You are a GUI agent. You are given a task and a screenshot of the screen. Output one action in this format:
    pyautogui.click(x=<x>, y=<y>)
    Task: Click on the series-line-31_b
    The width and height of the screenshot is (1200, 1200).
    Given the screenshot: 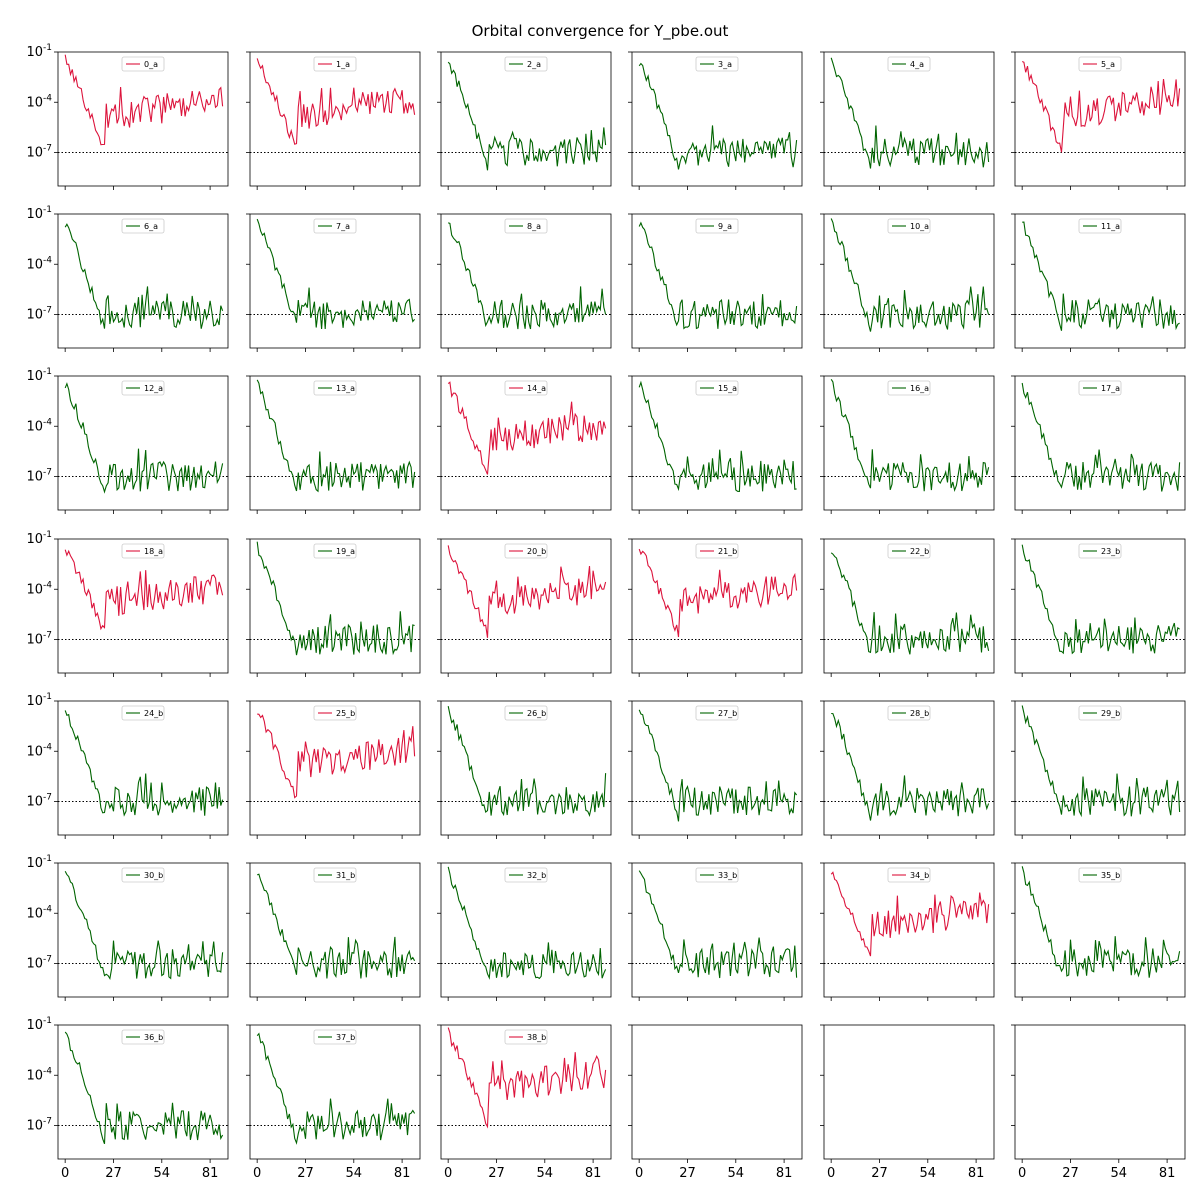 What is the action you would take?
    pyautogui.click(x=336, y=926)
    